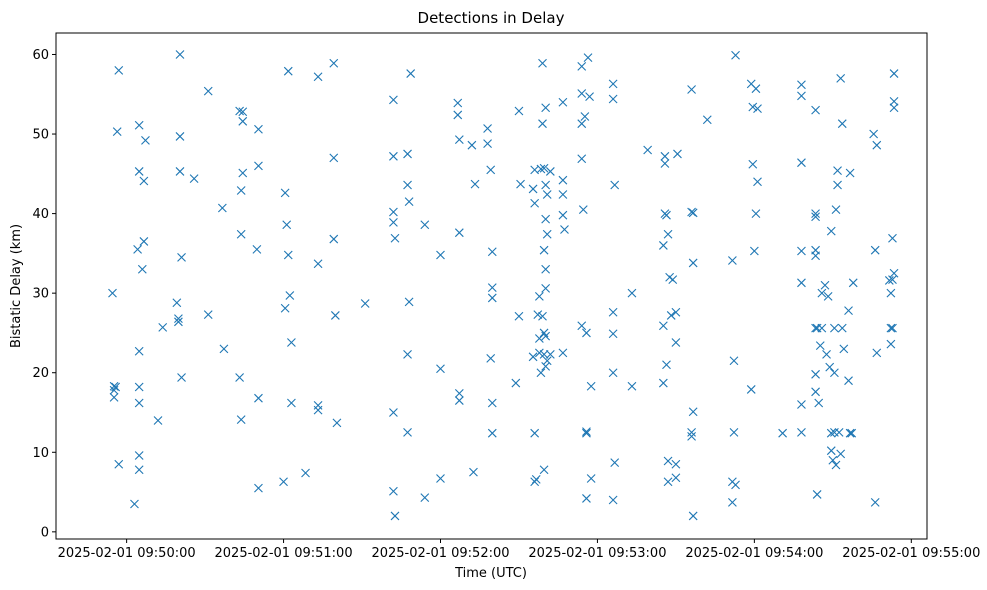 The image size is (987, 590). What do you see at coordinates (911, 553) in the screenshot?
I see `x-tick-label: 2025-02-01 09:55:00` at bounding box center [911, 553].